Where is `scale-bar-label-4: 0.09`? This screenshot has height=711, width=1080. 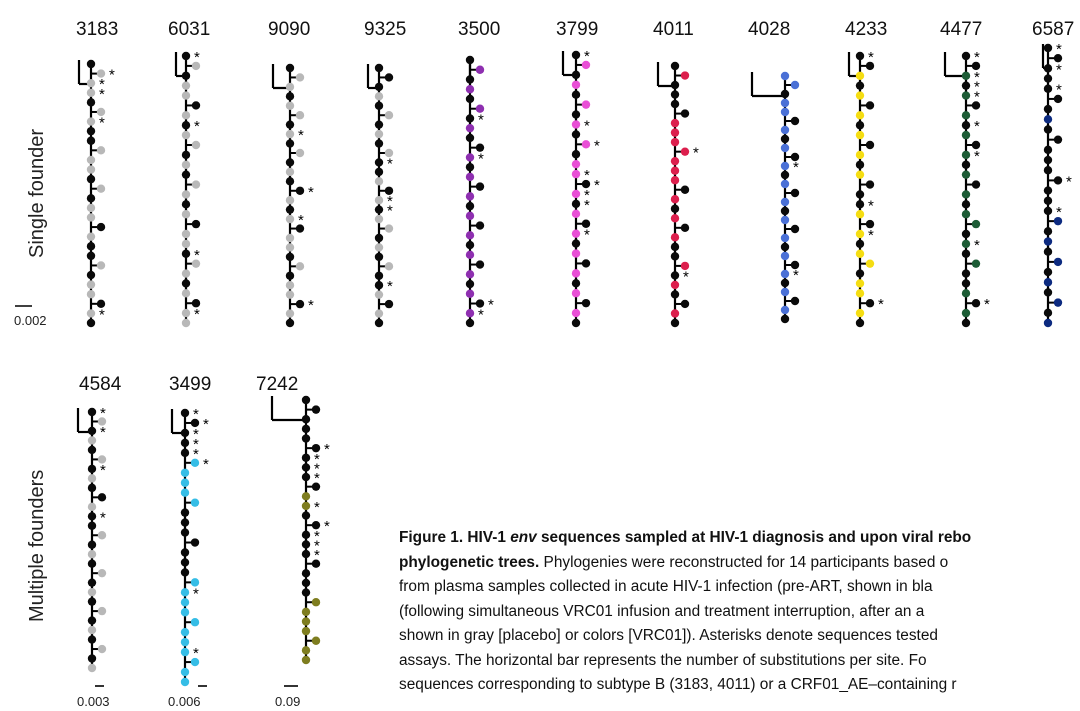
scale-bar-label-4: 0.09 is located at coordinates (288, 701).